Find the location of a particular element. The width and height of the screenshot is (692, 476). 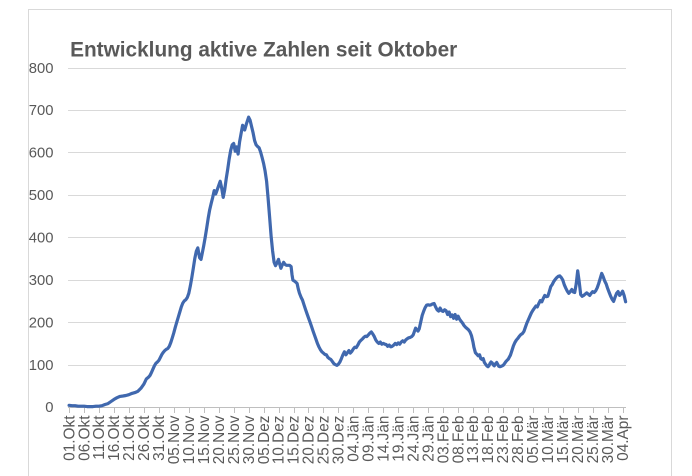

svg-text: 800 is located at coordinates (41, 69).